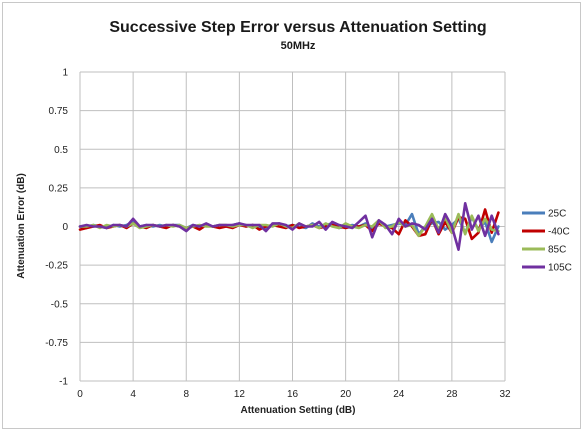  Describe the element at coordinates (505, 394) in the screenshot. I see `x-tick-label: 32` at that location.